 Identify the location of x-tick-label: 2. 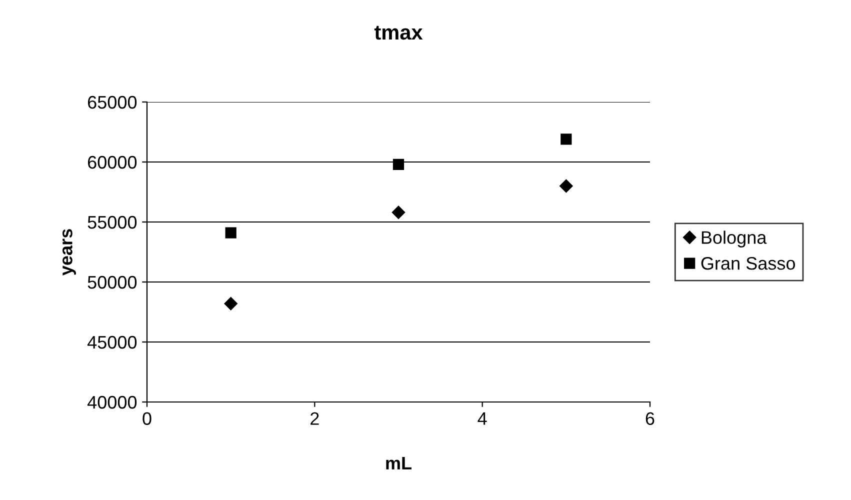
(314, 418).